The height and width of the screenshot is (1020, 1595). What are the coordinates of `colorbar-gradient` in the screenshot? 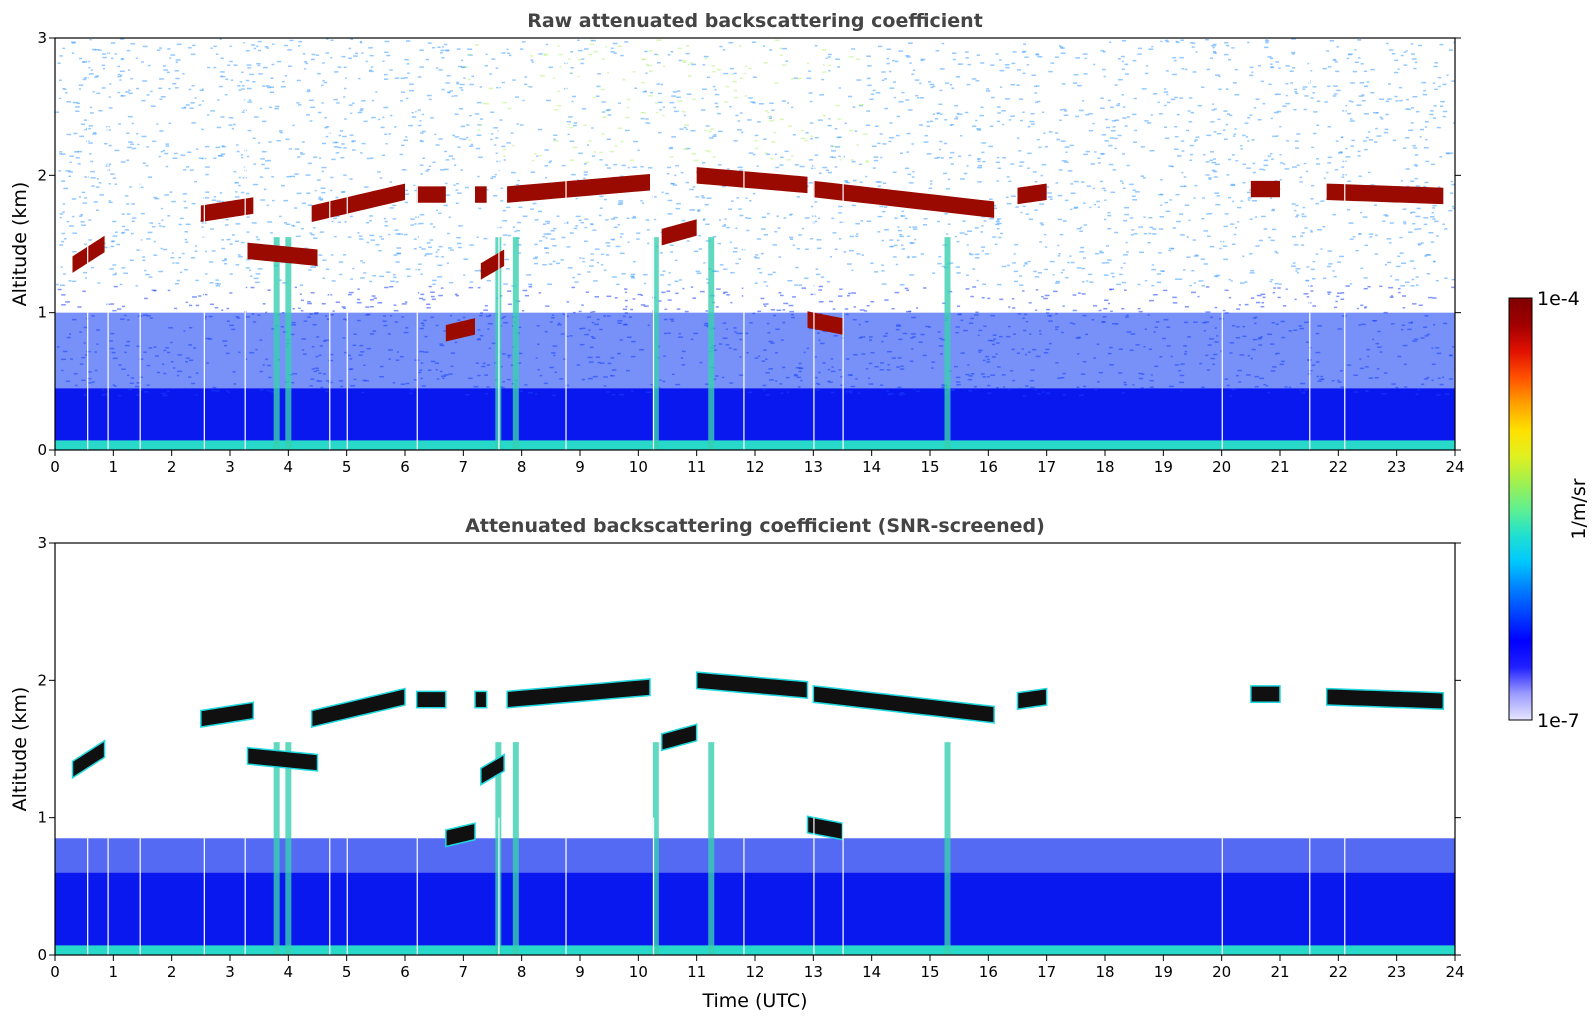 It's located at (1520, 509).